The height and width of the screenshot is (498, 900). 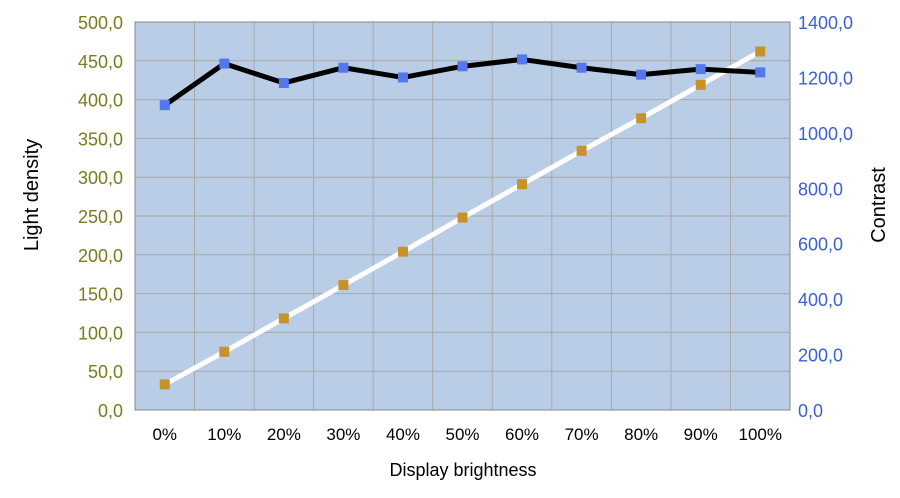 What do you see at coordinates (759, 434) in the screenshot?
I see `x-tick-label: 100%` at bounding box center [759, 434].